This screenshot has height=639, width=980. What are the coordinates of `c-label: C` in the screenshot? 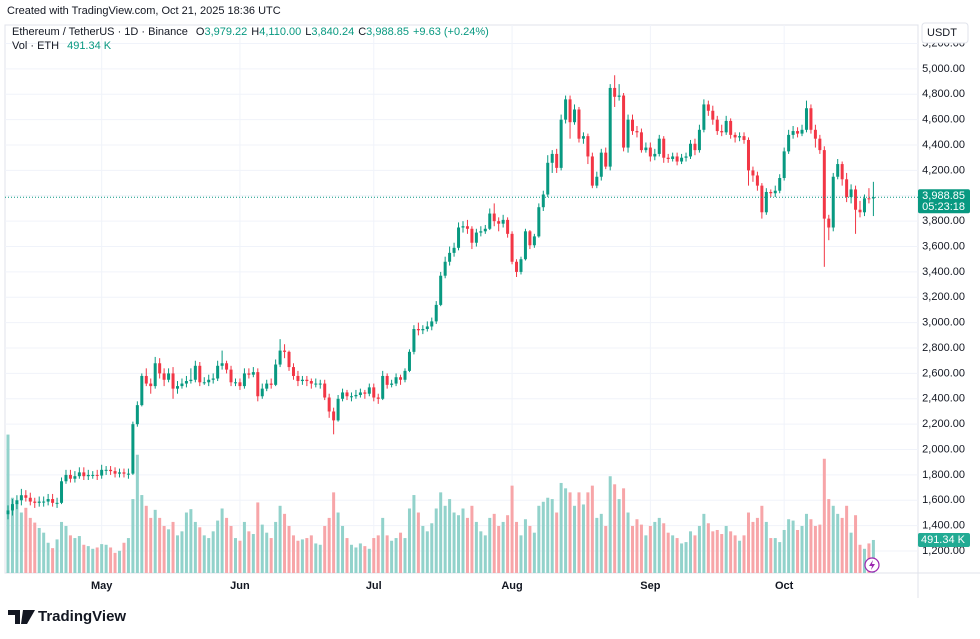 It's located at (362, 32).